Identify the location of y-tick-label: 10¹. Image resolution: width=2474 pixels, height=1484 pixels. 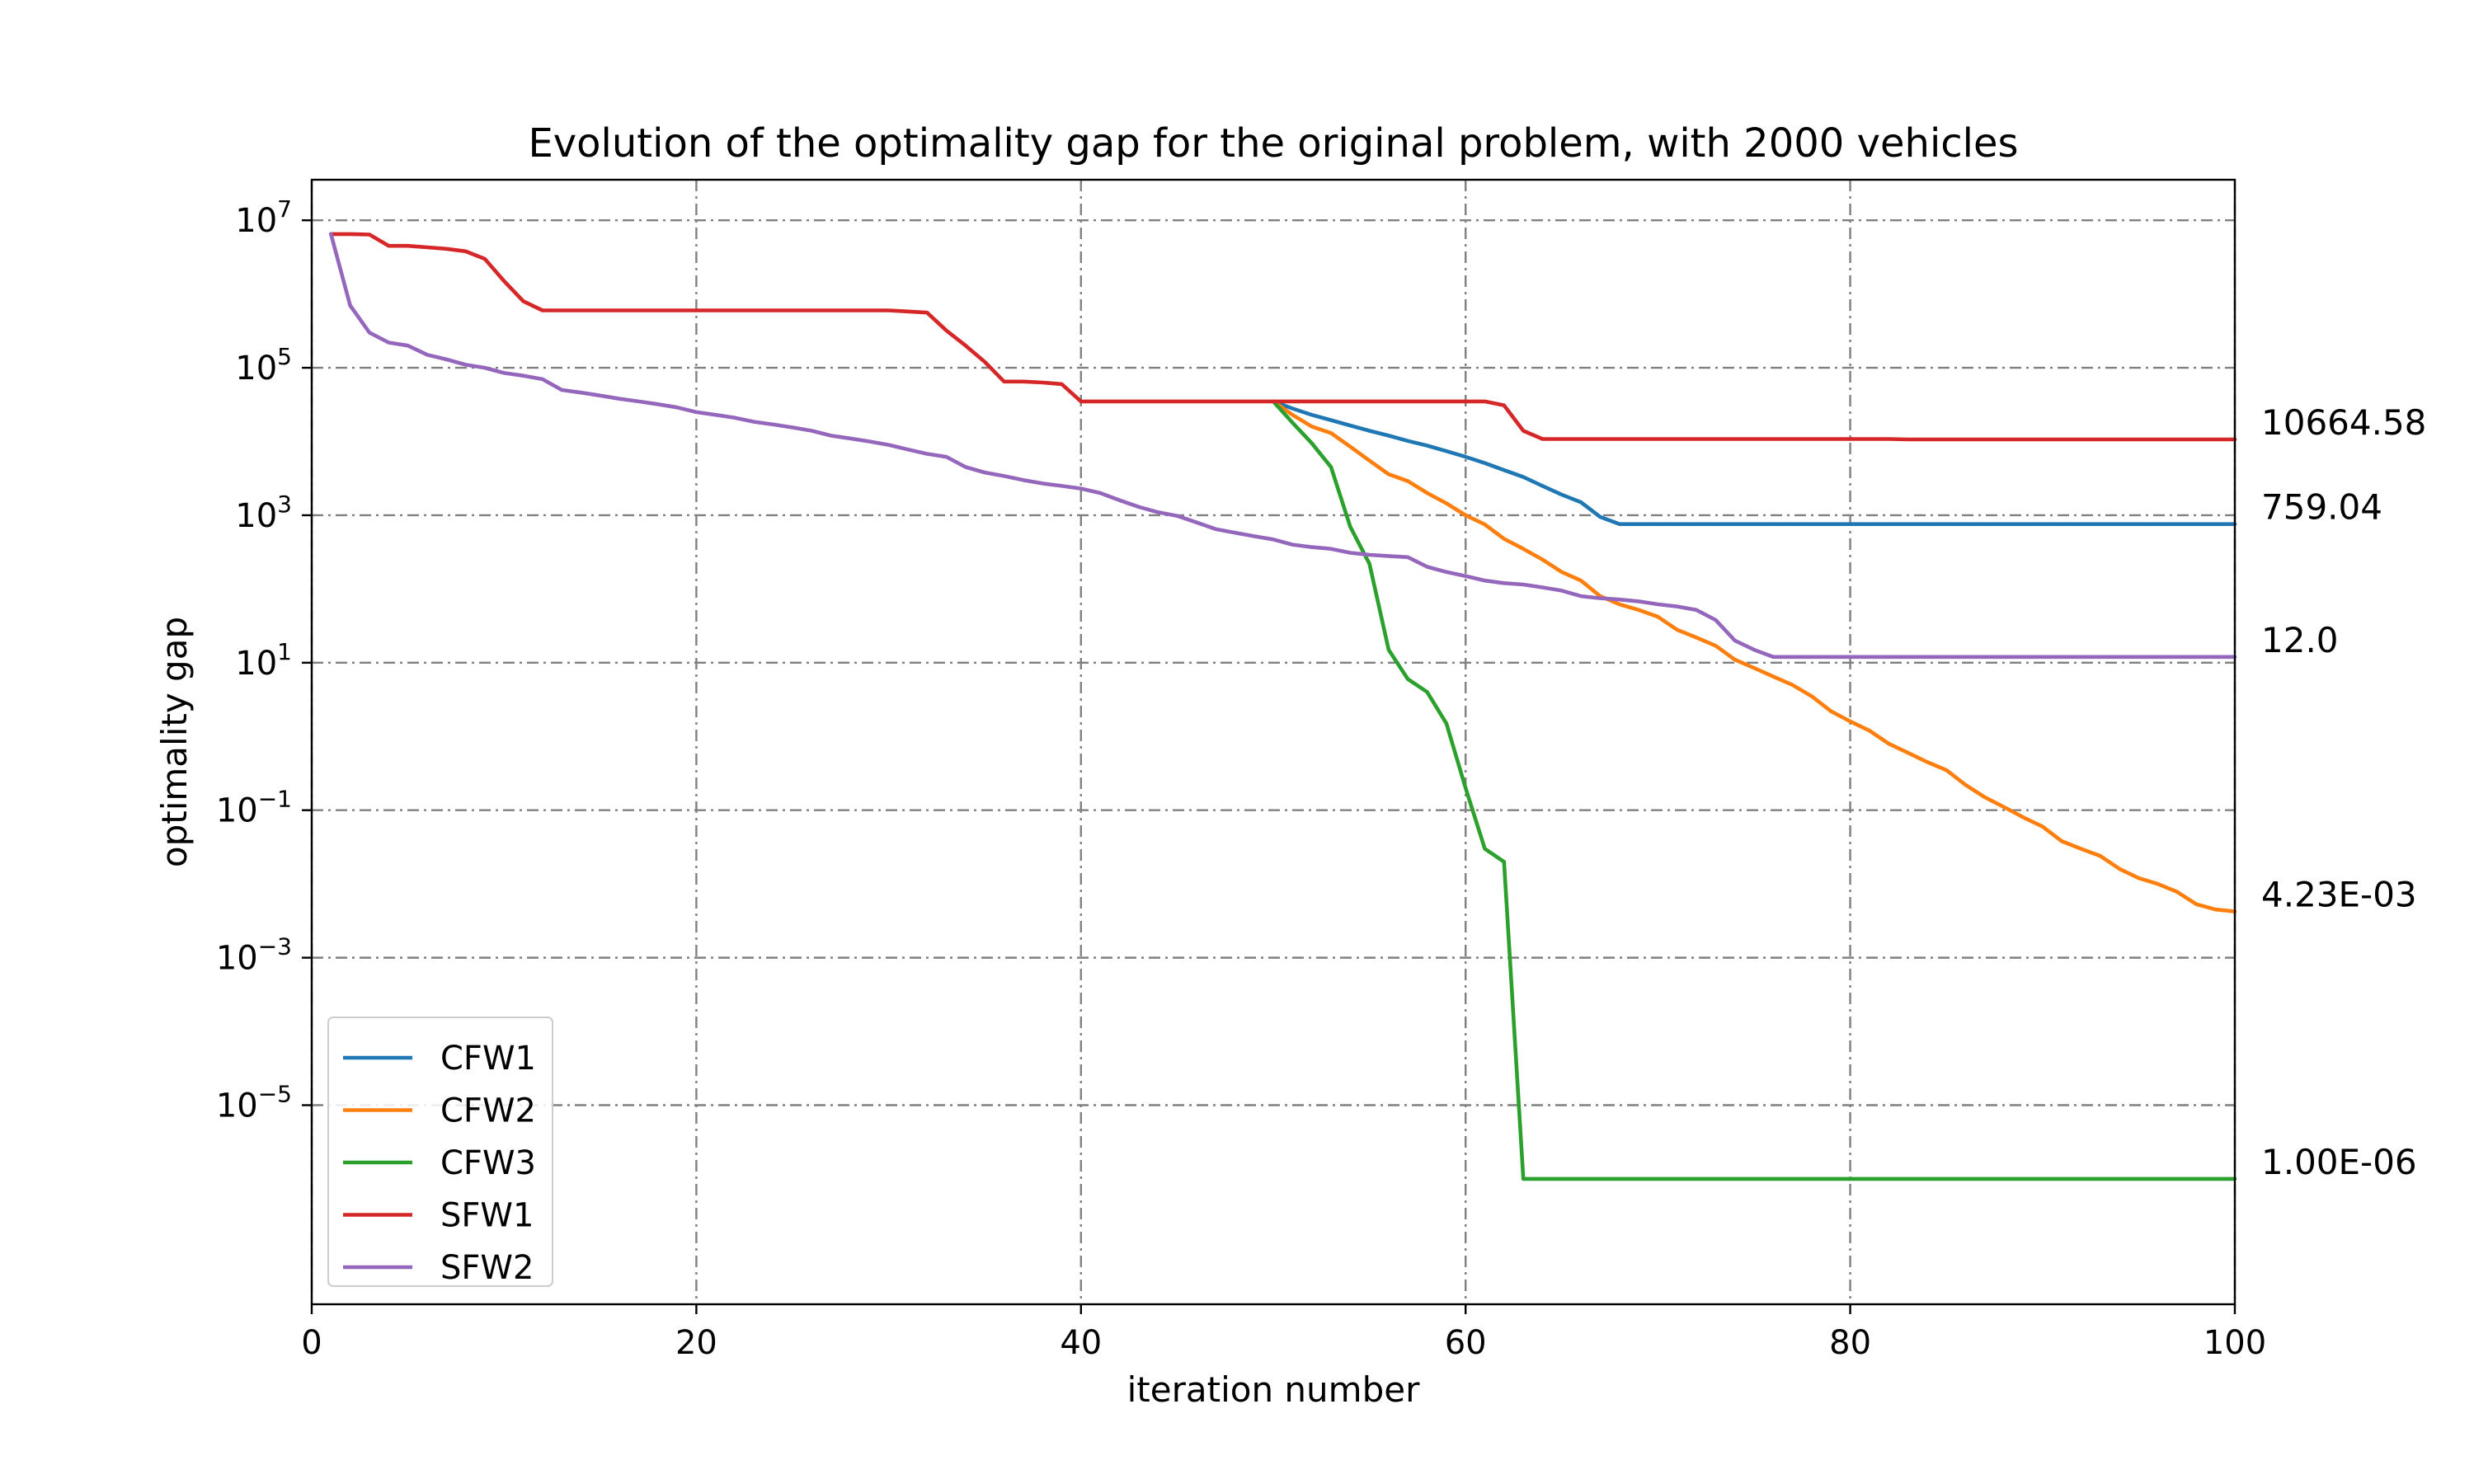
(263, 660).